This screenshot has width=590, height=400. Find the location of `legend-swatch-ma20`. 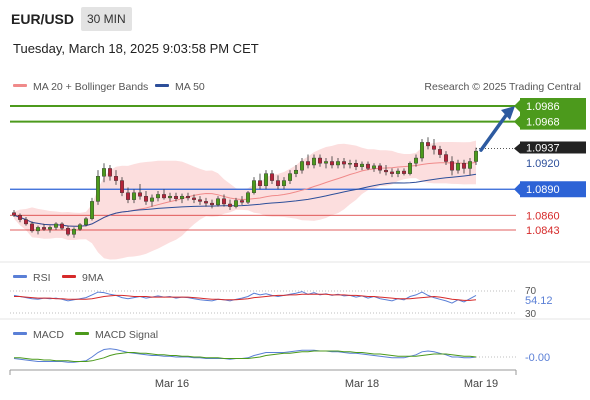

legend-swatch-ma20 is located at coordinates (20, 85).